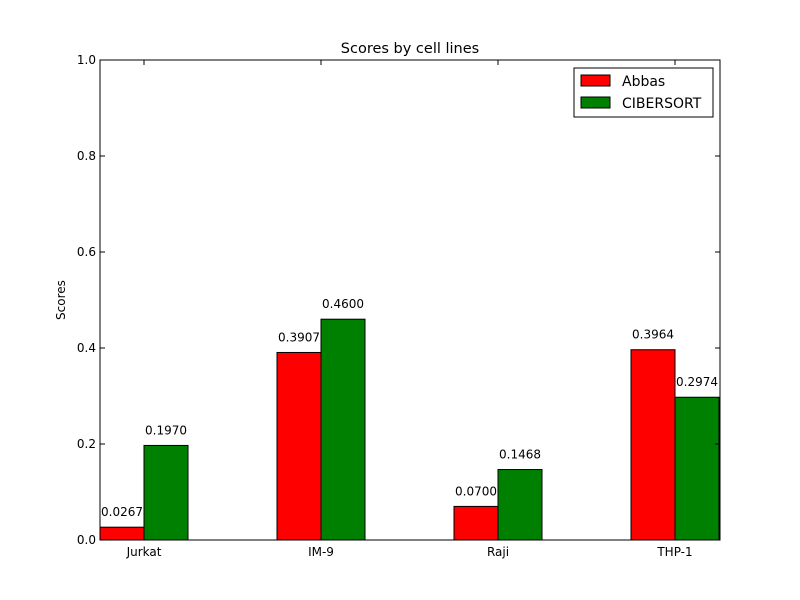 Image resolution: width=800 pixels, height=600 pixels. I want to click on y-tick-label: 0.4, so click(86, 348).